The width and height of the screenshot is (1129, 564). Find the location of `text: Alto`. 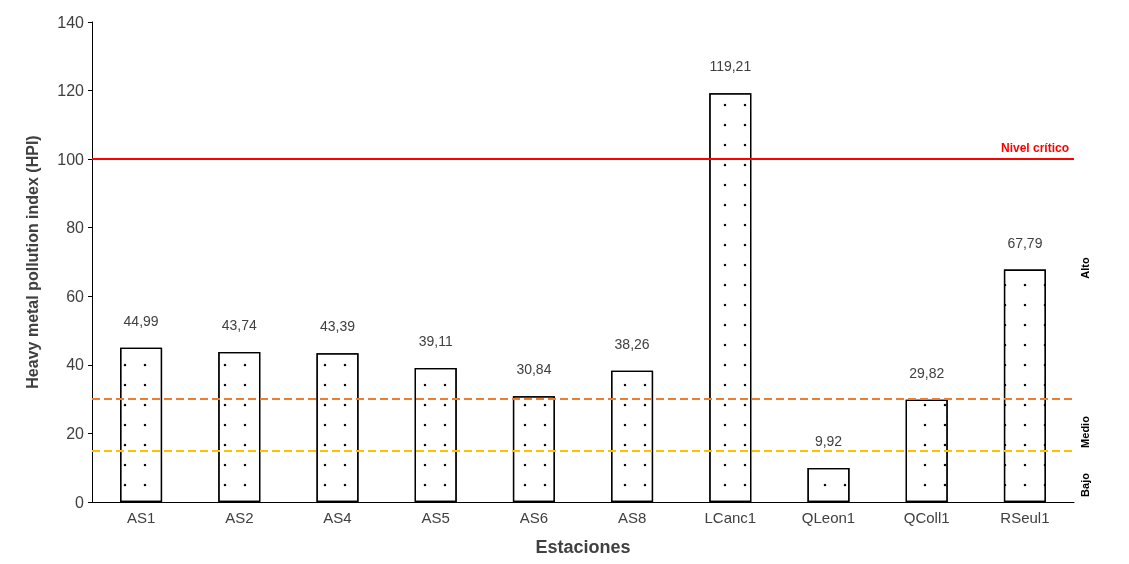

text: Alto is located at coordinates (1085, 268).